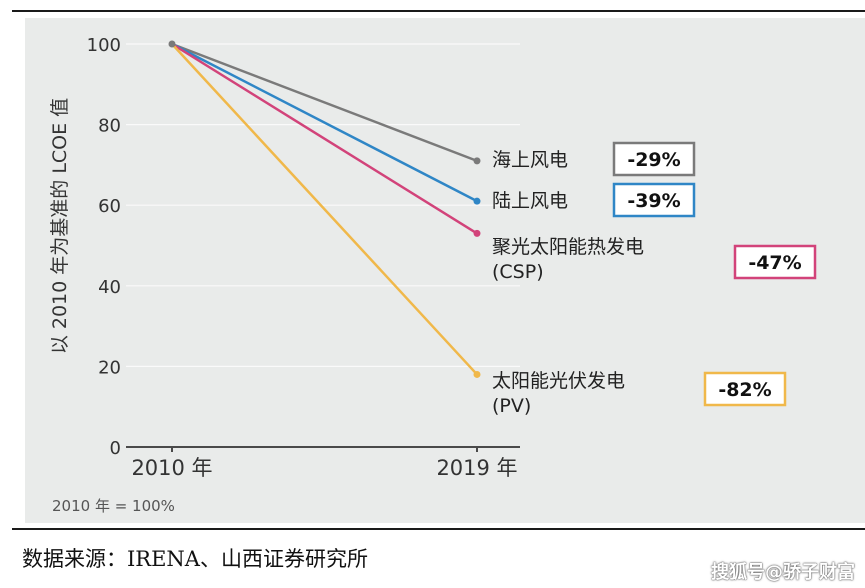 This screenshot has width=865, height=588. Describe the element at coordinates (530, 160) in the screenshot. I see `series-name-label: 海上风电` at that location.